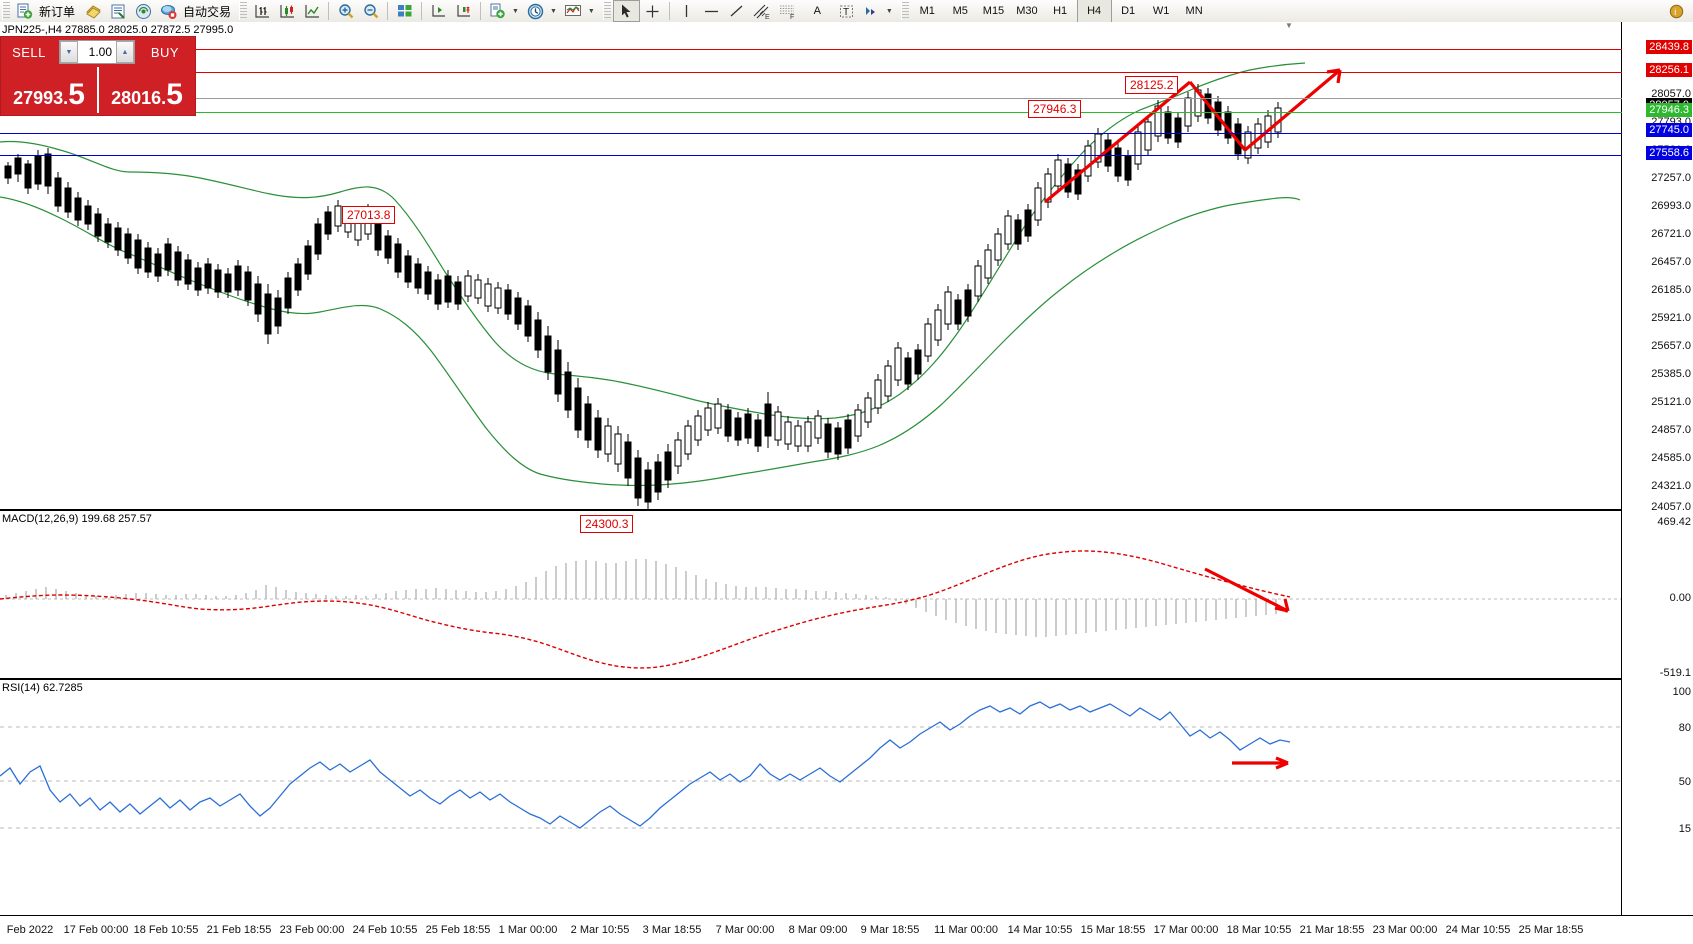 The width and height of the screenshot is (1693, 944). I want to click on panel-divider, so click(98, 90).